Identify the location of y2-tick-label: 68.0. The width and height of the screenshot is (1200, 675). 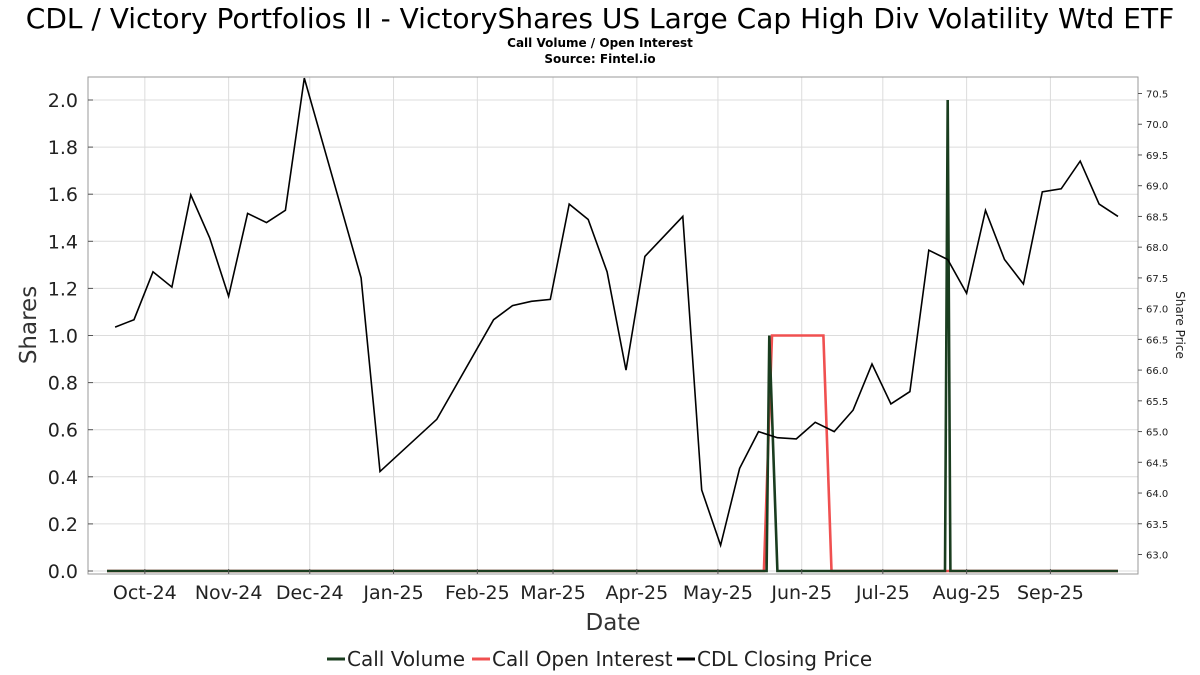
(1157, 248).